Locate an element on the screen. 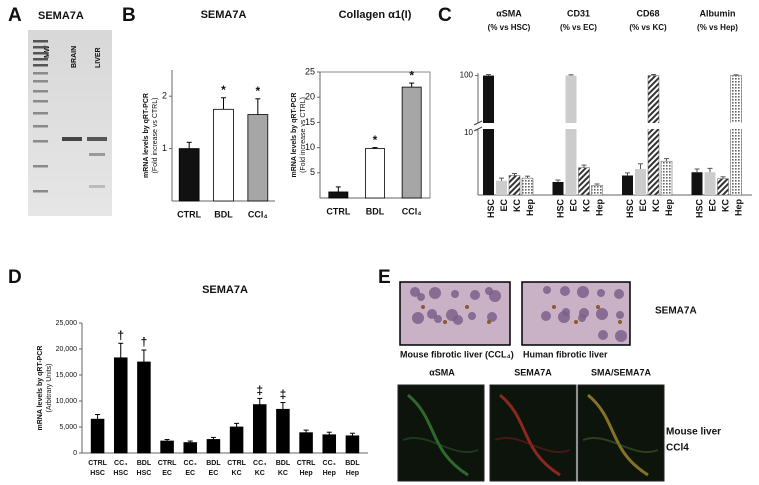 This screenshot has height=485, width=759. y-tick-label: 10,000 is located at coordinates (67, 401).